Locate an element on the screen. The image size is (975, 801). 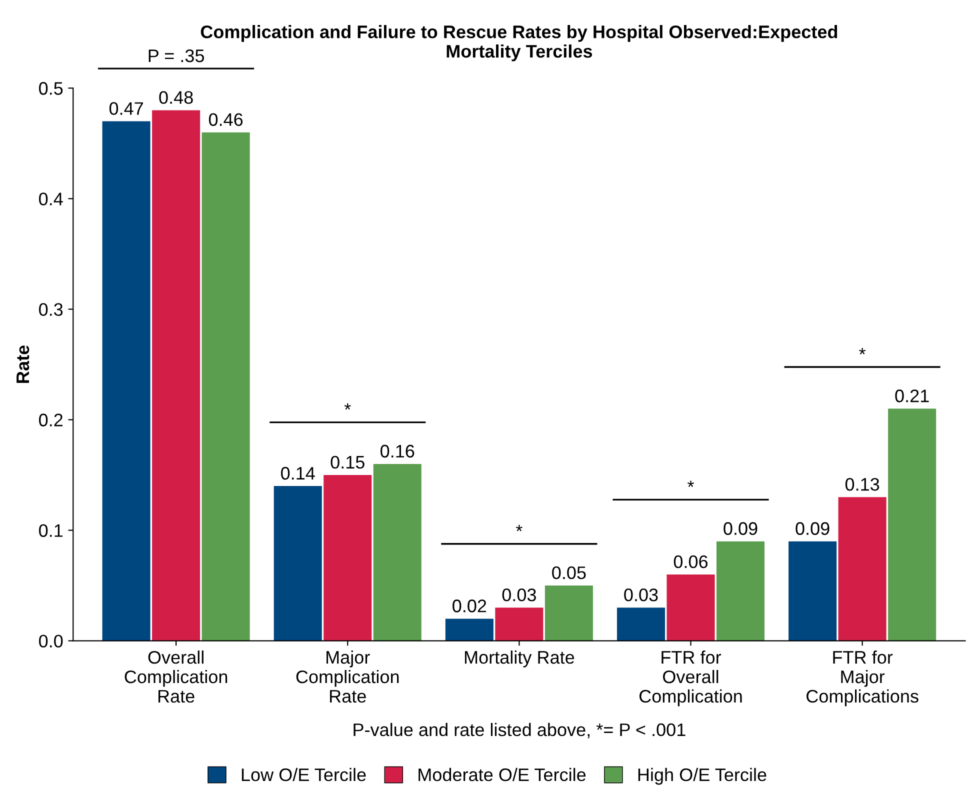
data-label: 0.14 is located at coordinates (298, 473).